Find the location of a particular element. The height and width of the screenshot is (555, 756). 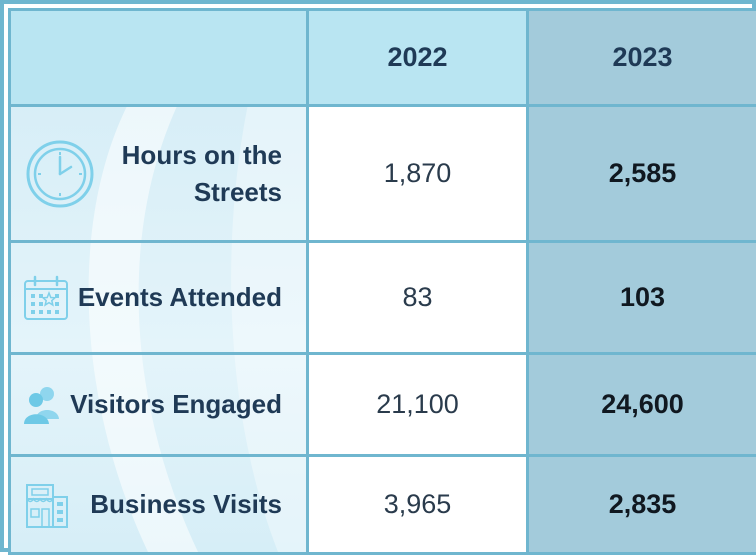

value-2023: 2,585 is located at coordinates (642, 174).